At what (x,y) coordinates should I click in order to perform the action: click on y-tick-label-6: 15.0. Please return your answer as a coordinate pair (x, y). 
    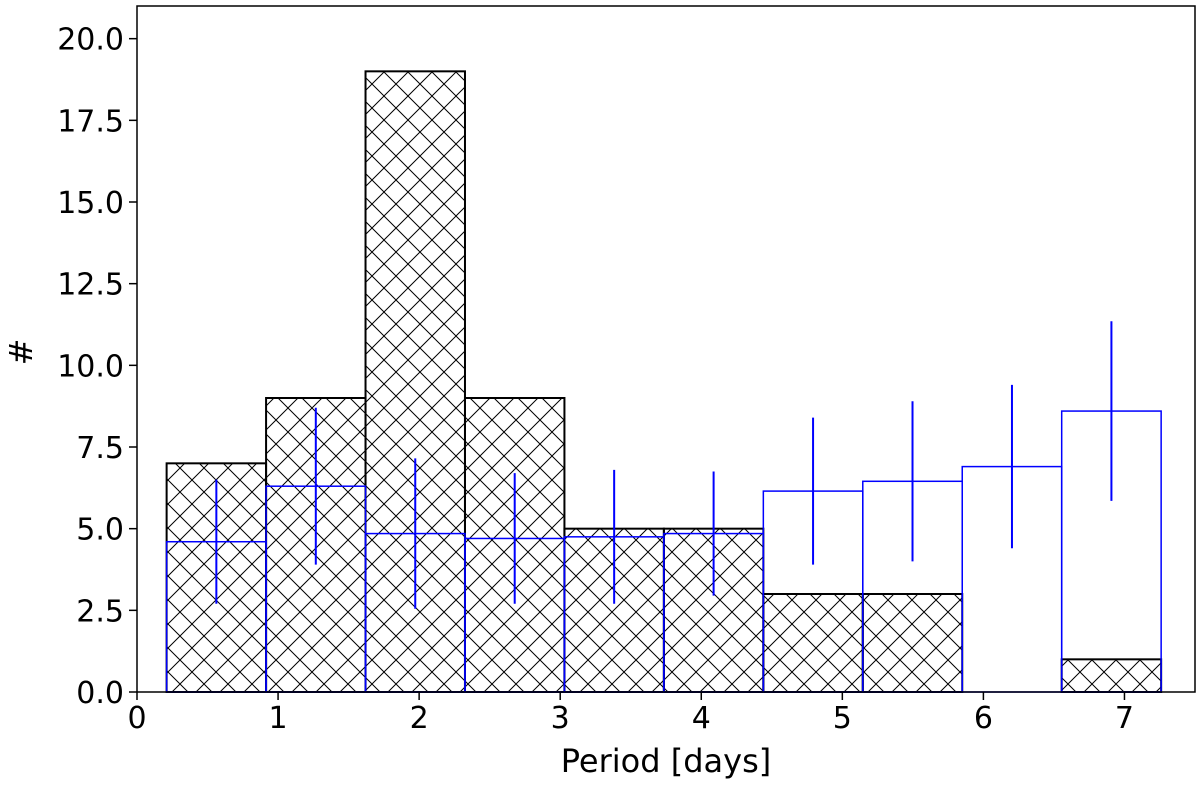
    Looking at the image, I should click on (90, 203).